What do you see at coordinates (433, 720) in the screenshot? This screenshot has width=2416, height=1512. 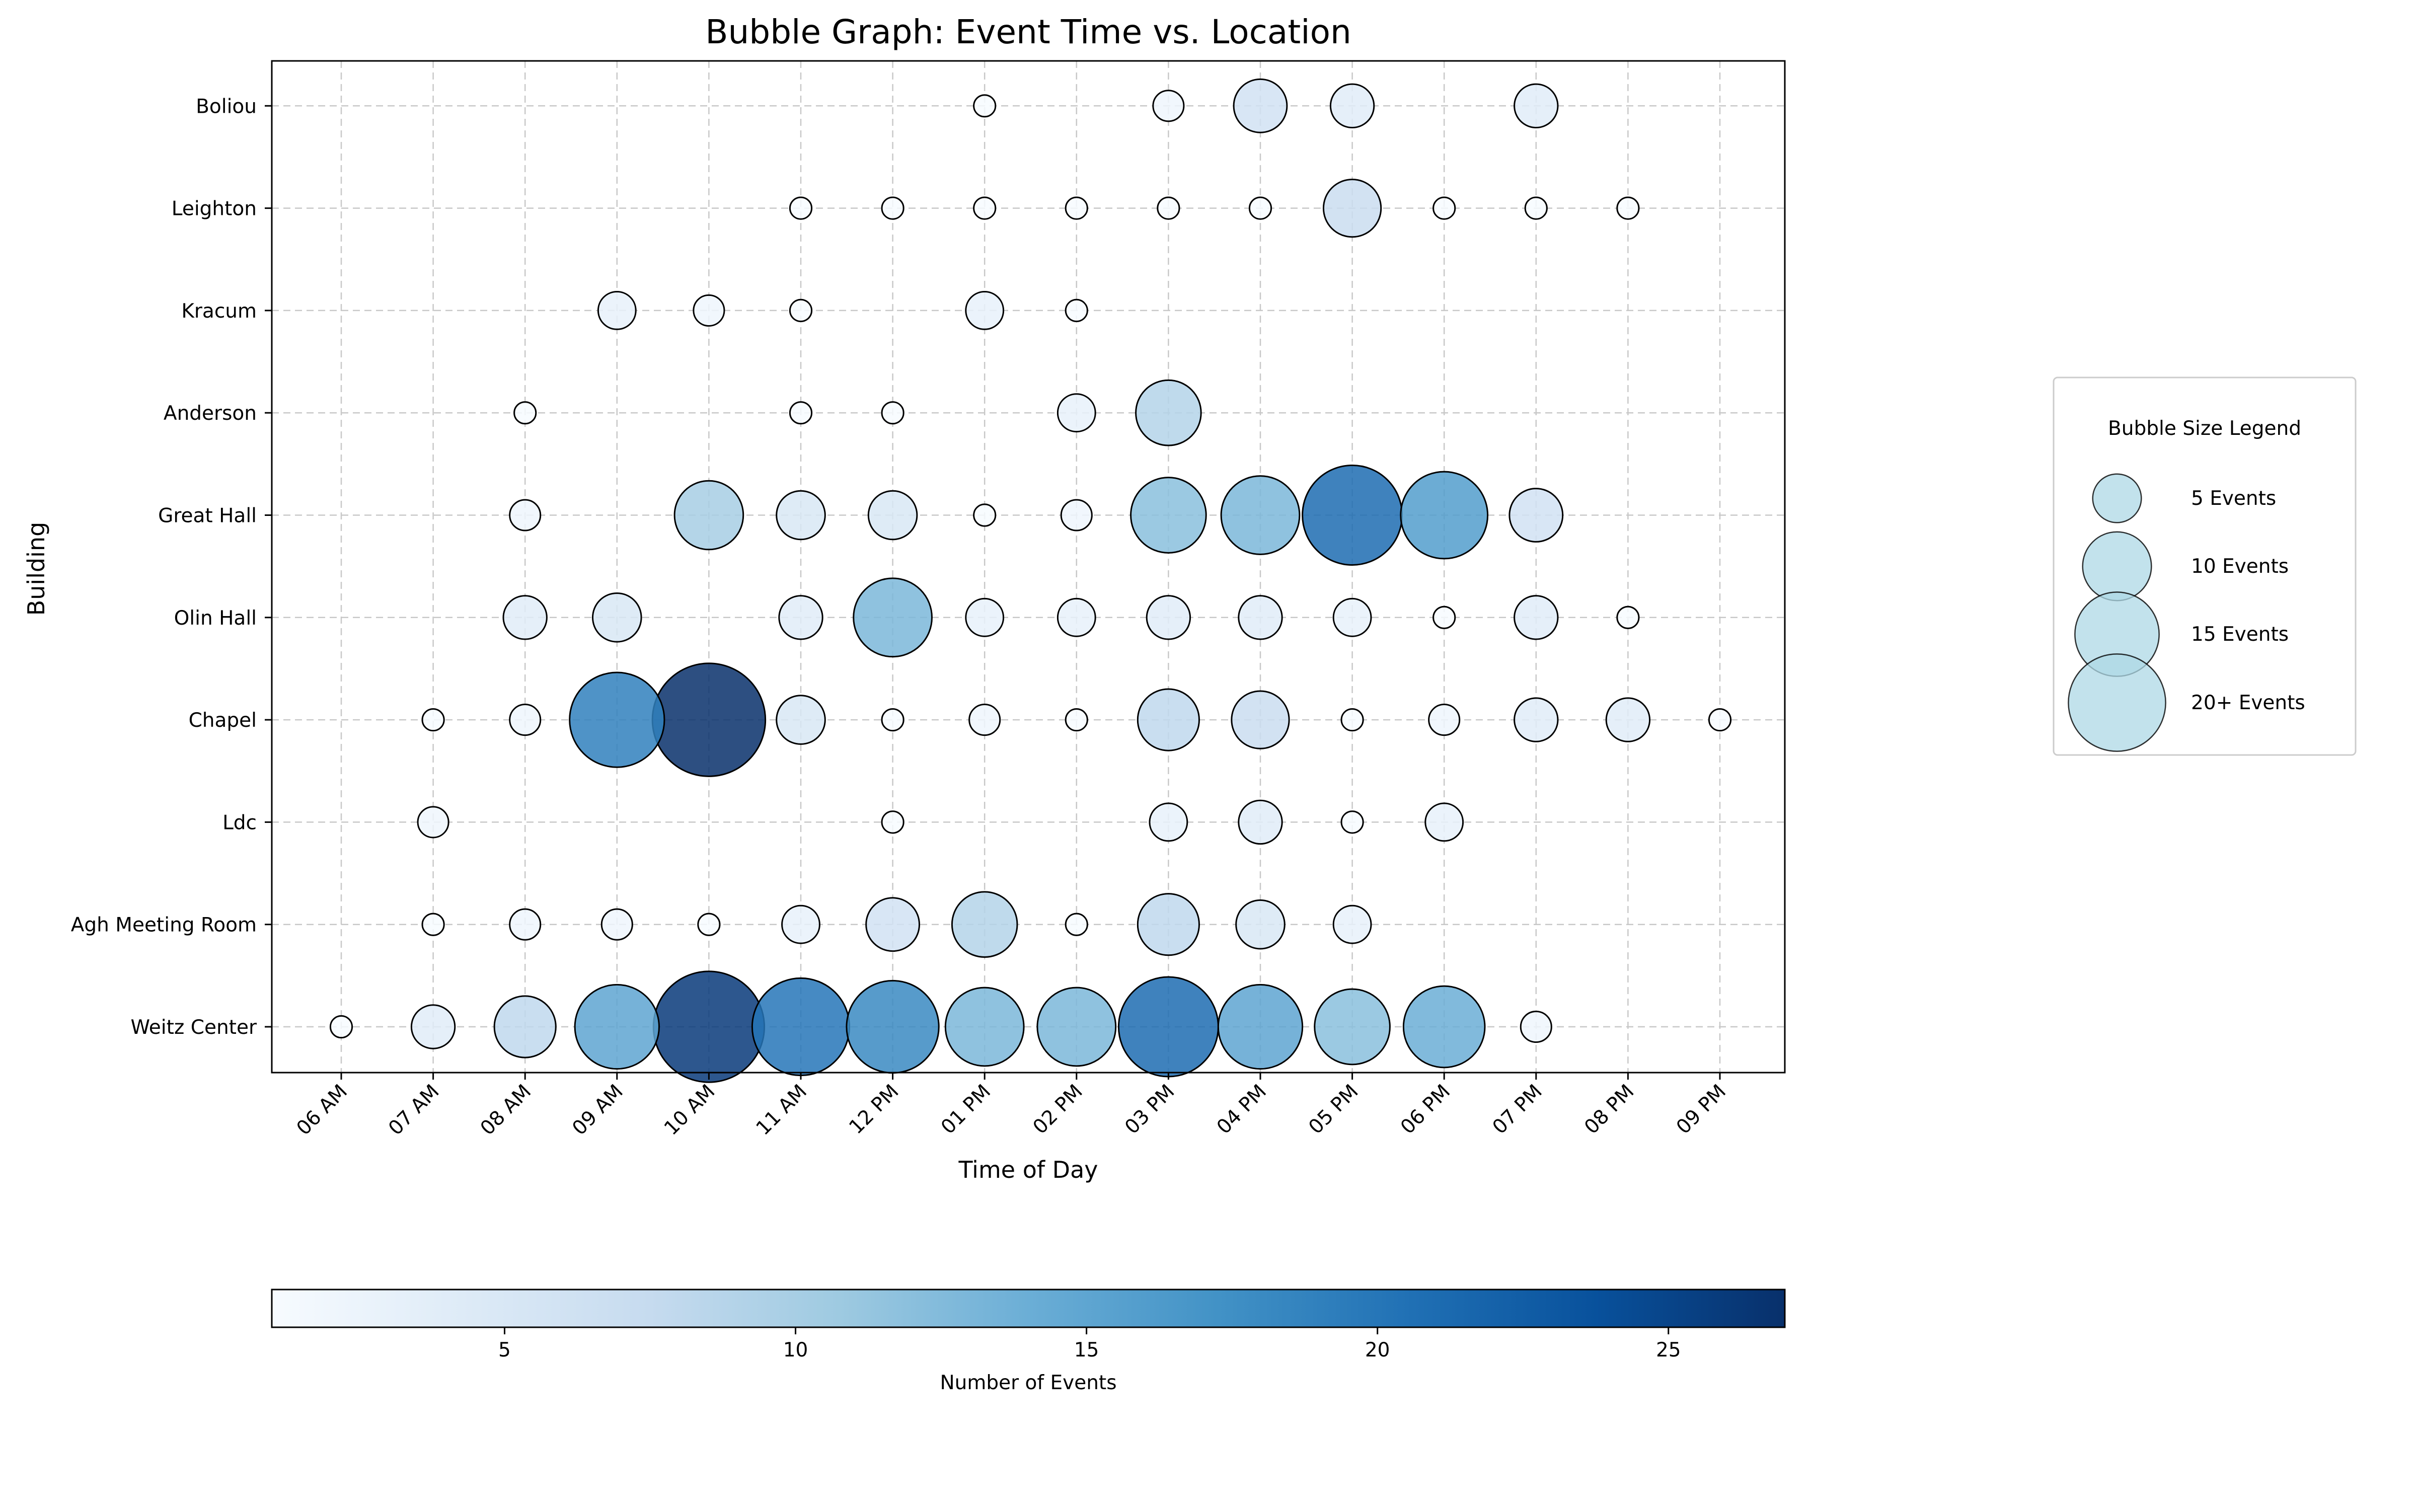 I see `bubble-chapel-07-am` at bounding box center [433, 720].